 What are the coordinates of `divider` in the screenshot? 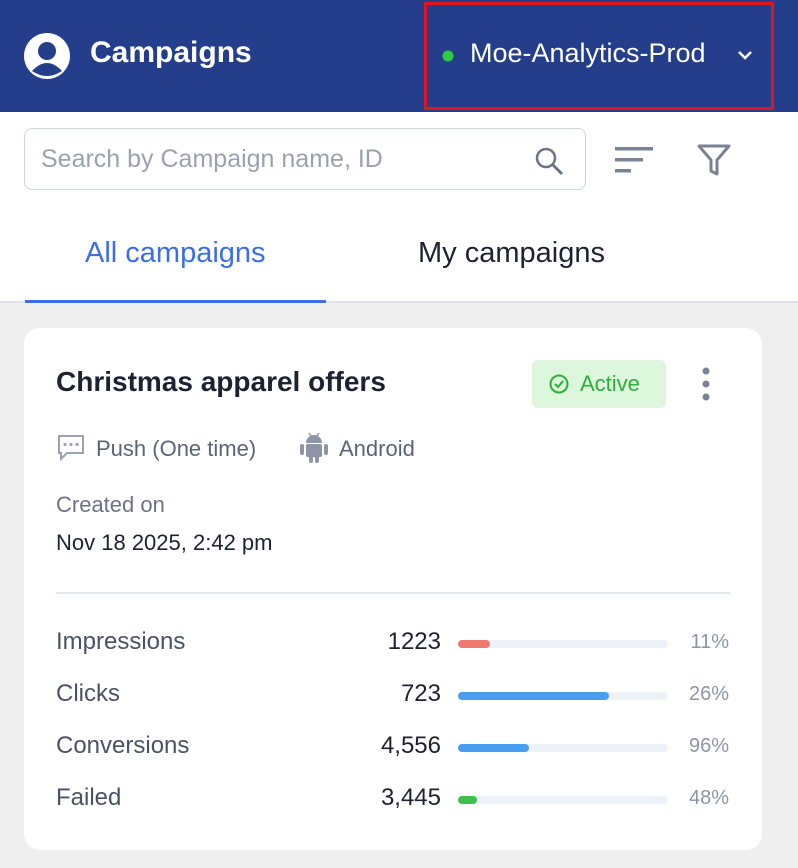 It's located at (393, 593).